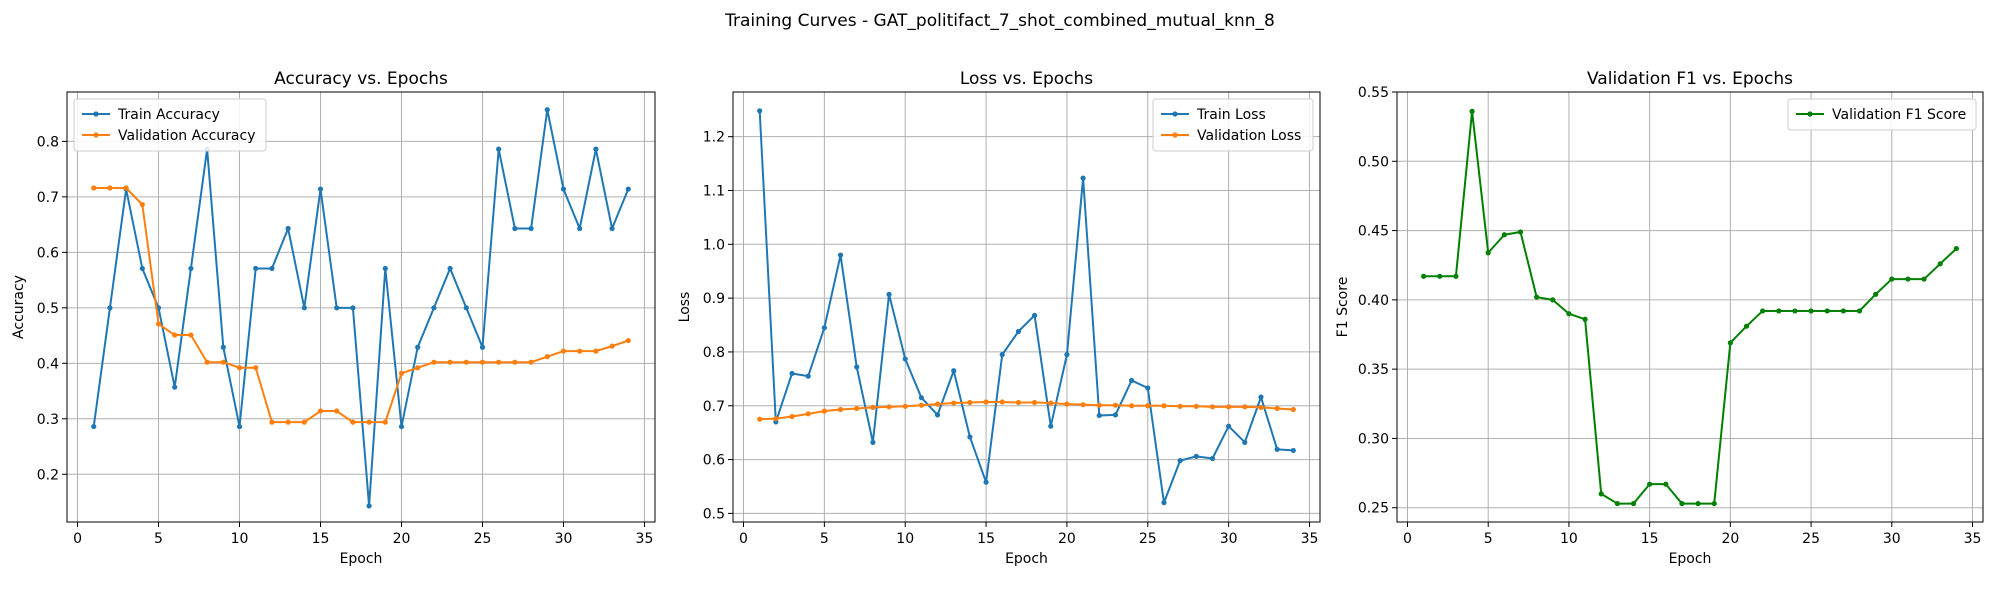 The height and width of the screenshot is (604, 2000). I want to click on y-tick-label: 0.50, so click(1373, 162).